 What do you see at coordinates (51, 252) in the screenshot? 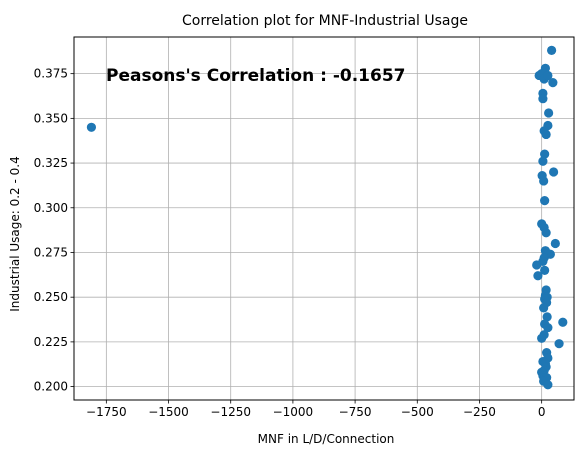
I see `y-tick-label: 0.275` at bounding box center [51, 252].